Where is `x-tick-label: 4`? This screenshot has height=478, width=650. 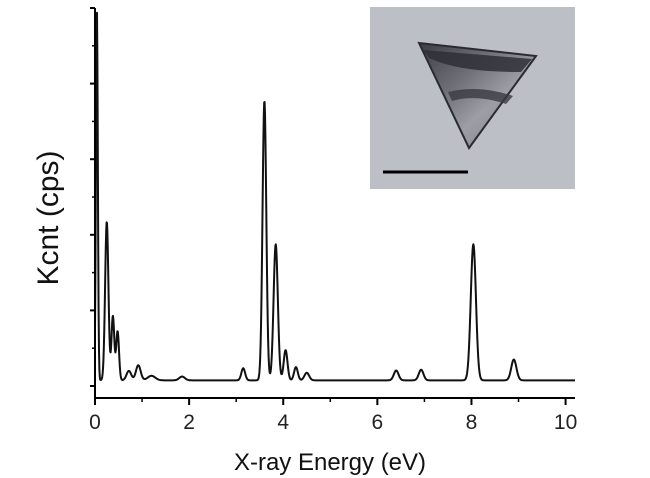
x-tick-label: 4 is located at coordinates (283, 422).